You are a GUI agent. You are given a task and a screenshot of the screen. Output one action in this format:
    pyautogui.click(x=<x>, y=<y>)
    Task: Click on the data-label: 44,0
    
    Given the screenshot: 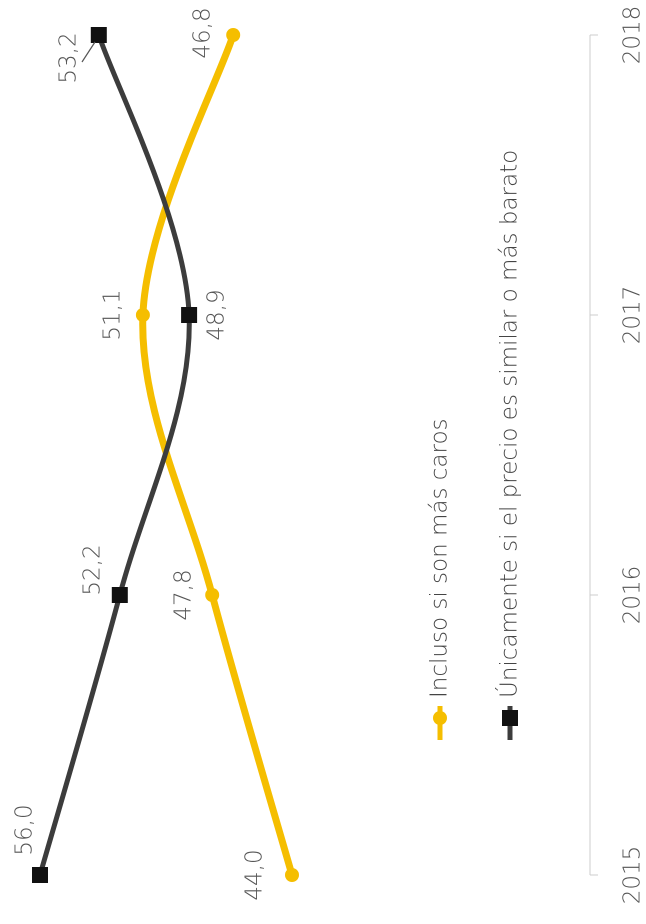 What is the action you would take?
    pyautogui.click(x=255, y=874)
    